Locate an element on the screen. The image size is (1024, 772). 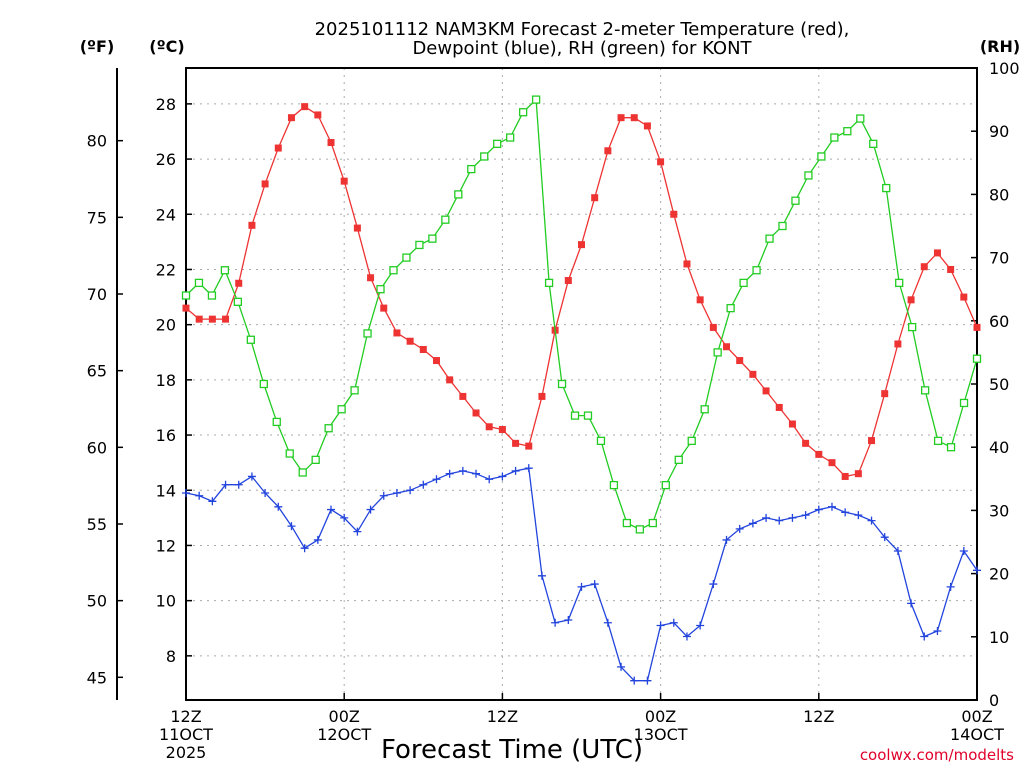
x-tick-label: 13OCT is located at coordinates (661, 734).